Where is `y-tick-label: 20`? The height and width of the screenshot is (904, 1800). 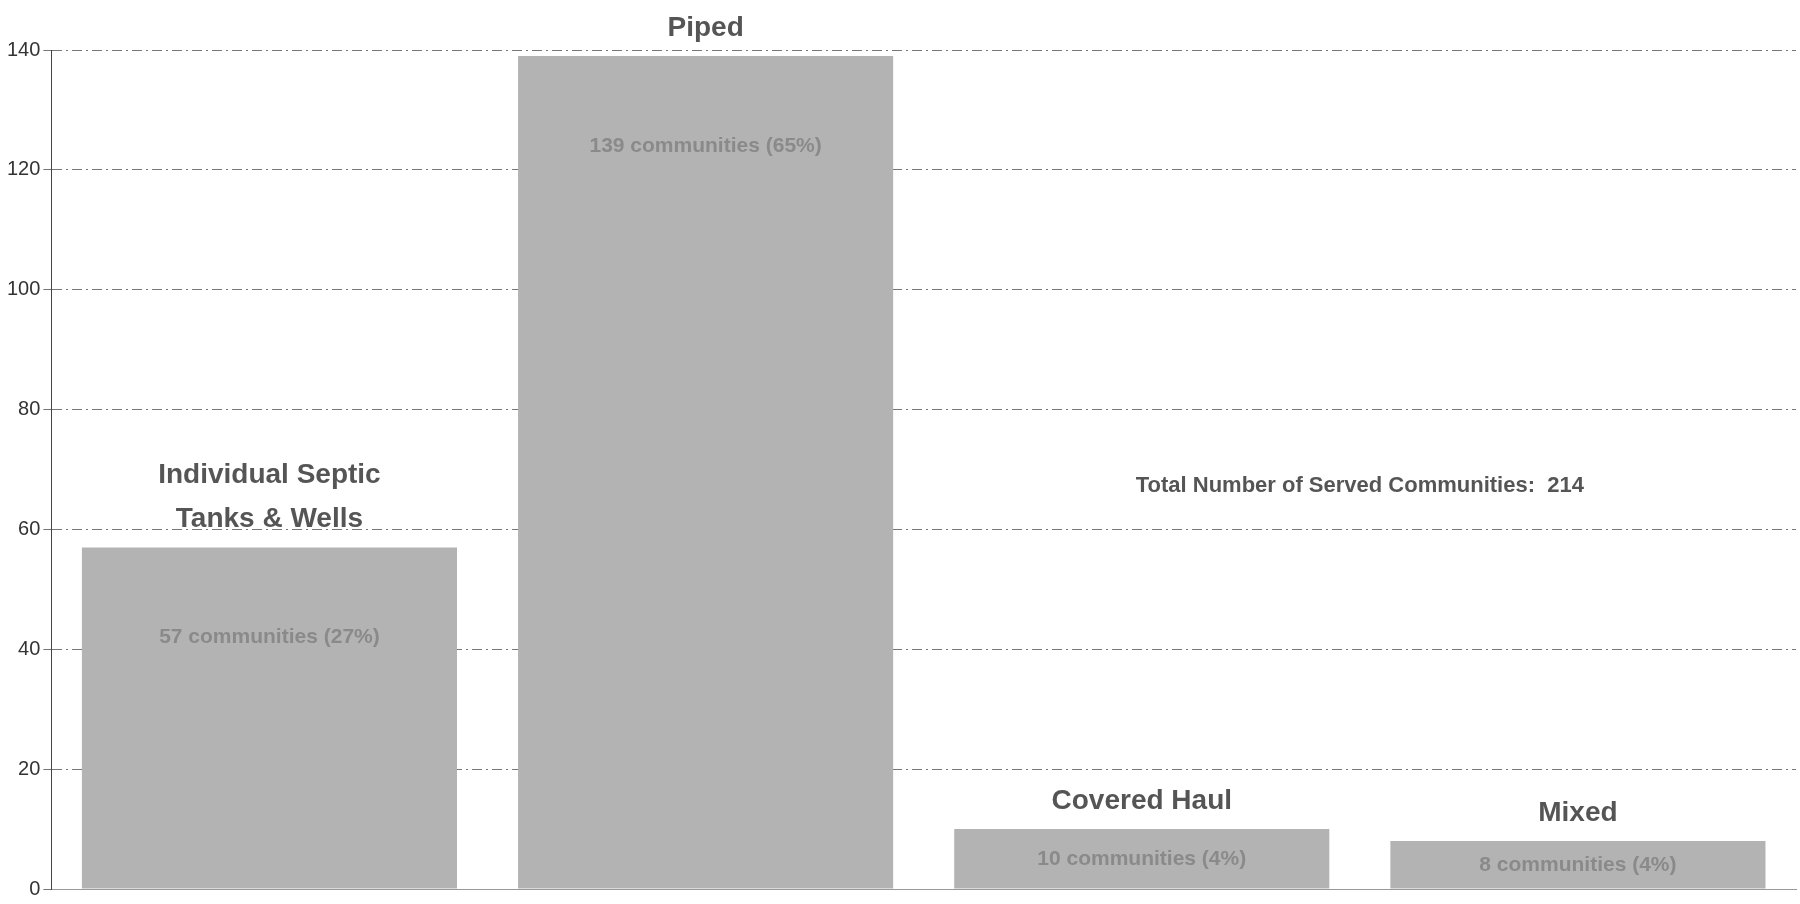 y-tick-label: 20 is located at coordinates (29, 767).